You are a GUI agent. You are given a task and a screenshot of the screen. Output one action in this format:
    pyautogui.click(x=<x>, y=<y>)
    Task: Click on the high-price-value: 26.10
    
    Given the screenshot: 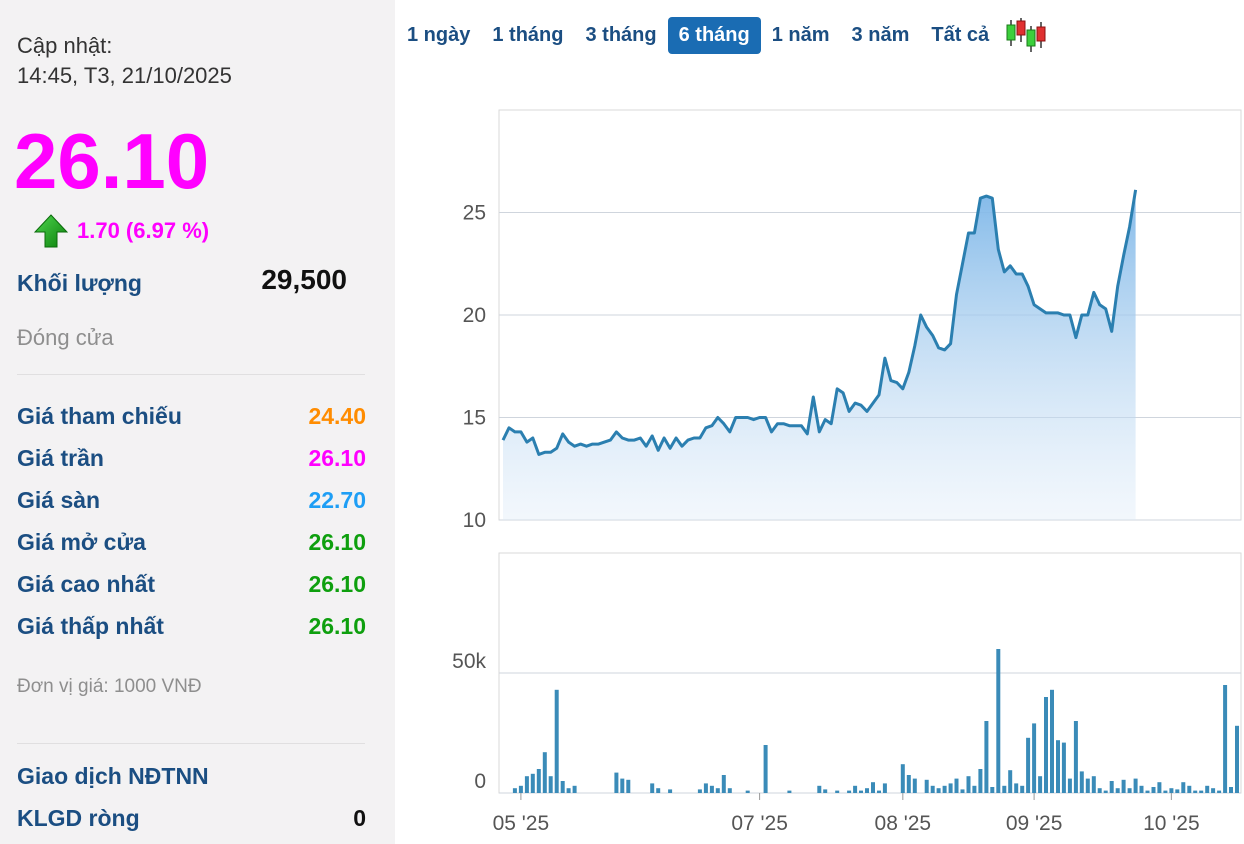 What is the action you would take?
    pyautogui.click(x=337, y=584)
    